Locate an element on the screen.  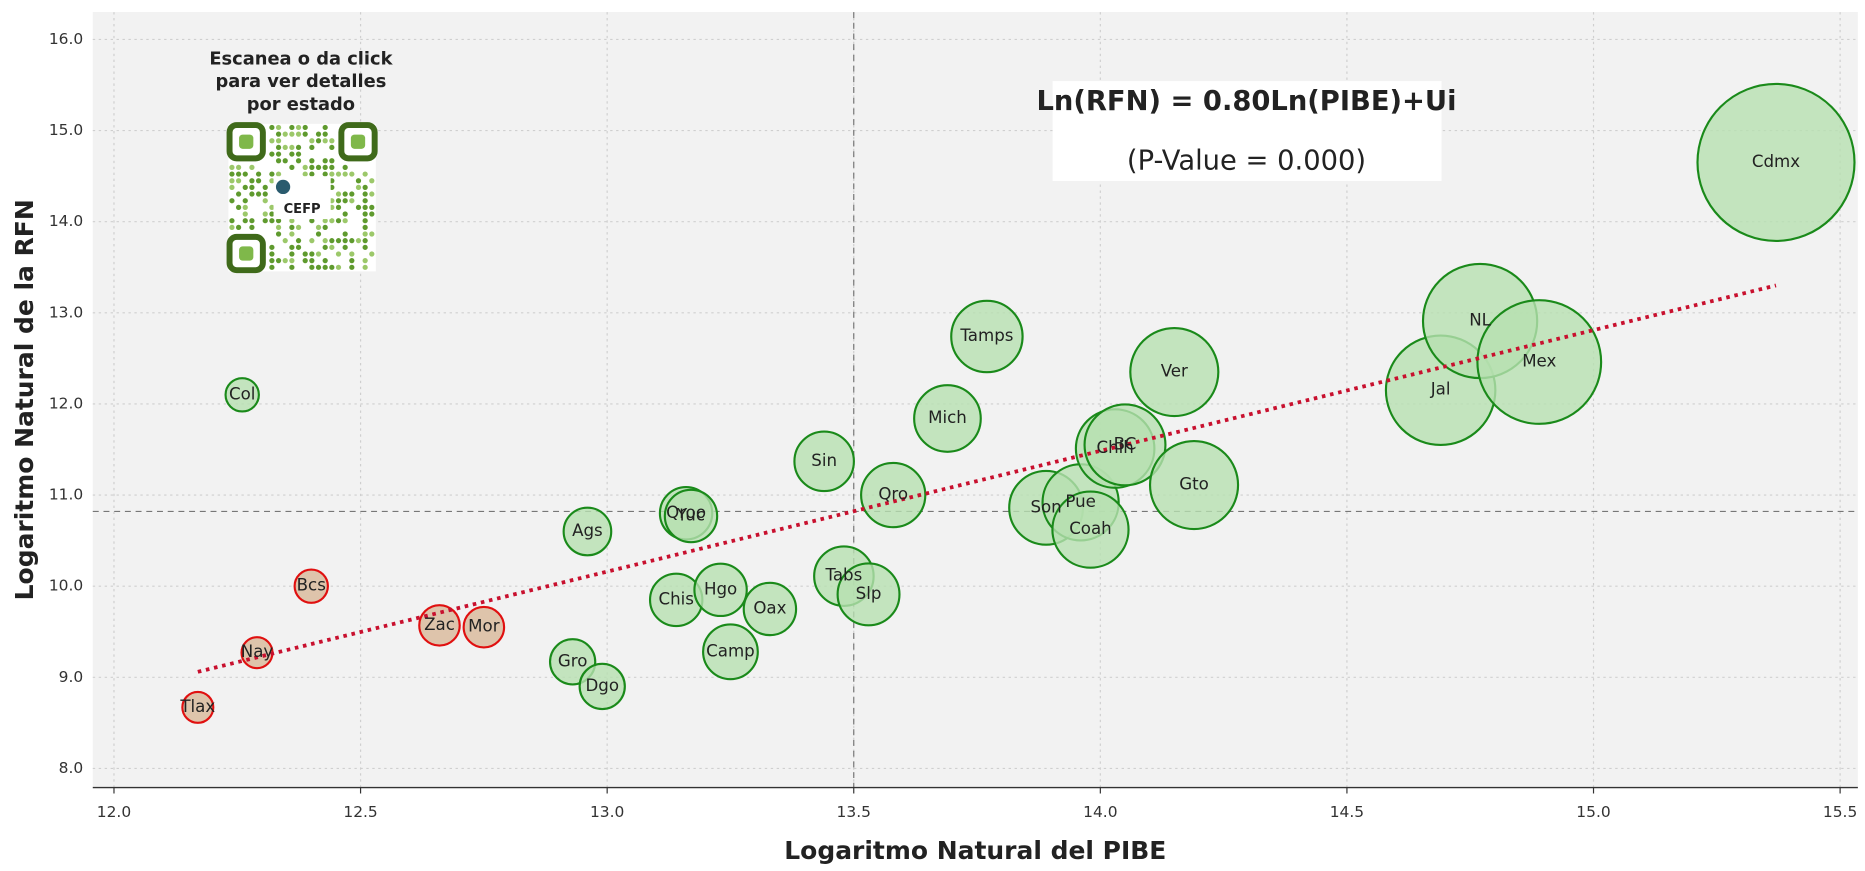
bubble-label: Mor is located at coordinates (484, 626).